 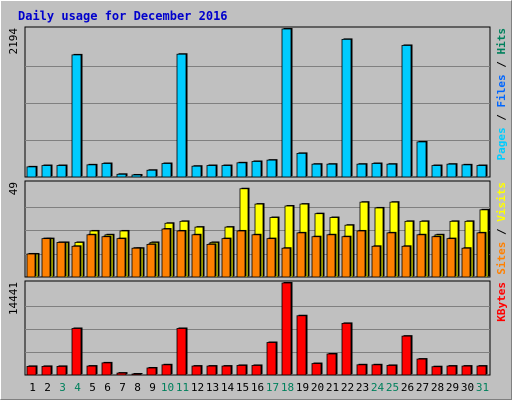 What do you see at coordinates (212, 387) in the screenshot?
I see `x-tick-label: 13` at bounding box center [212, 387].